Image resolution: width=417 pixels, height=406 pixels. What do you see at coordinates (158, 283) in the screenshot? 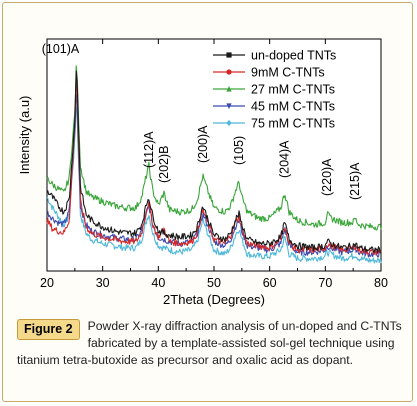
I see `x-tick-label: 40` at bounding box center [158, 283].